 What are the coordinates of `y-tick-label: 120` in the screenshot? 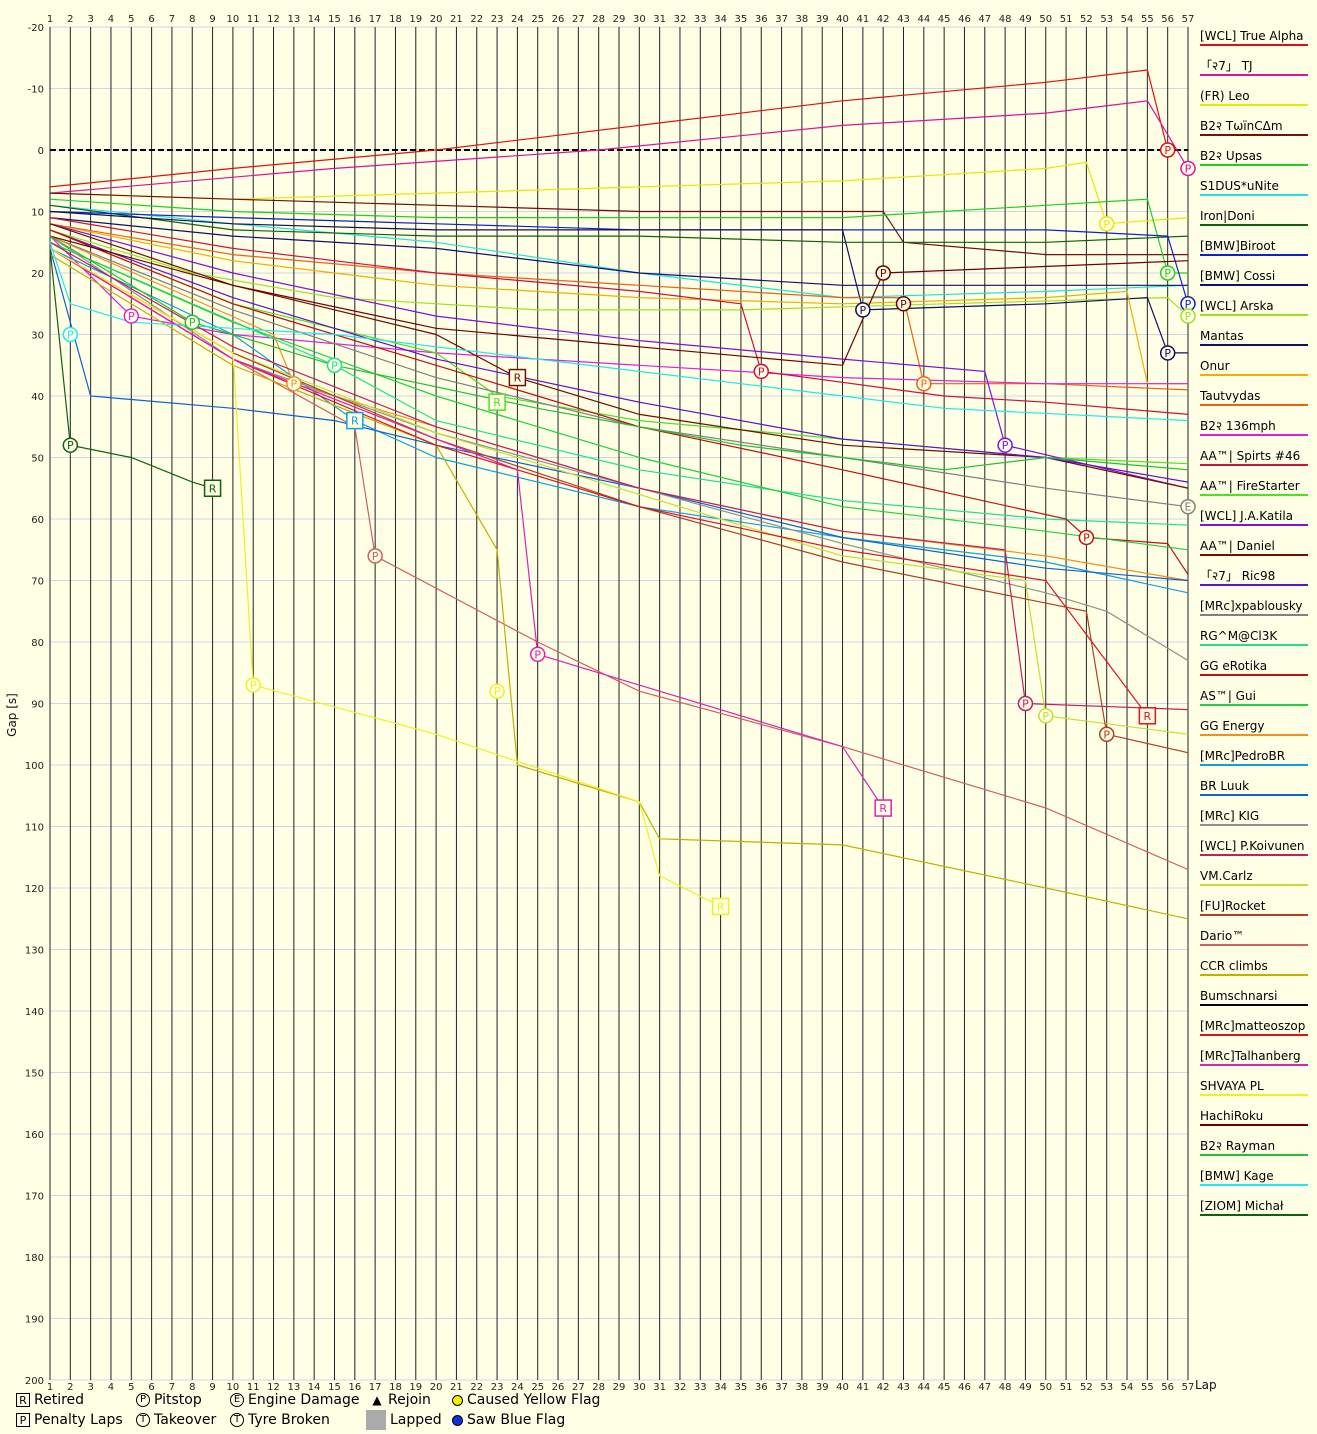 It's located at (34, 889).